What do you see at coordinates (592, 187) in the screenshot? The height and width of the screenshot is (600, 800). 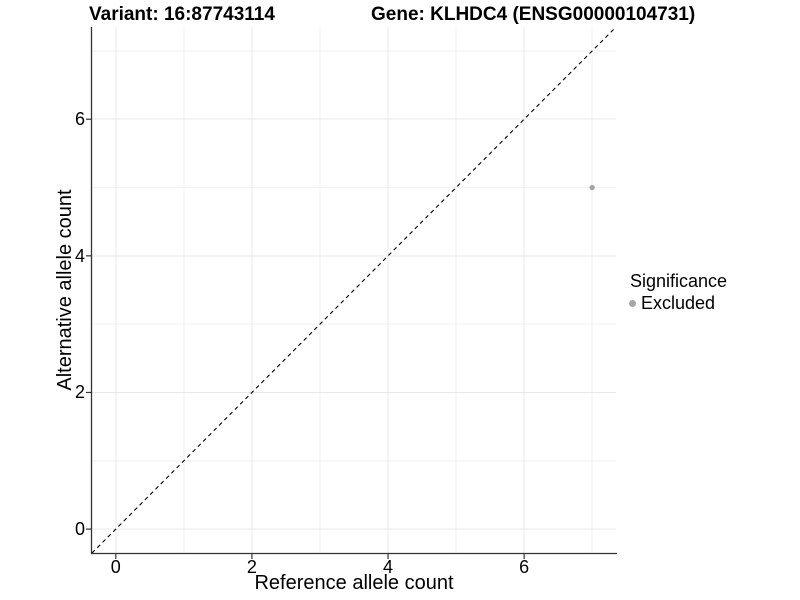 I see `data-point` at bounding box center [592, 187].